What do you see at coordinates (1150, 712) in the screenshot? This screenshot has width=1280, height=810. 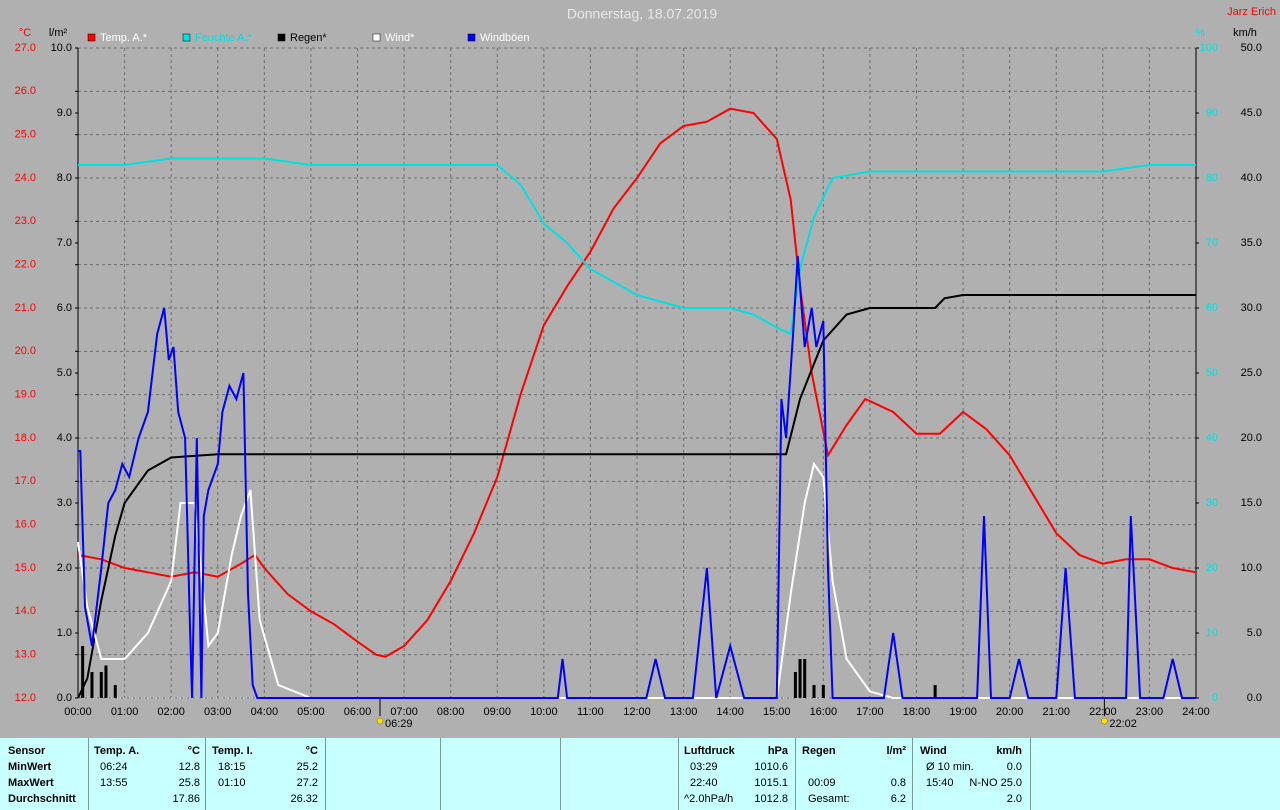 I see `x-tick-label: 23:00` at bounding box center [1150, 712].